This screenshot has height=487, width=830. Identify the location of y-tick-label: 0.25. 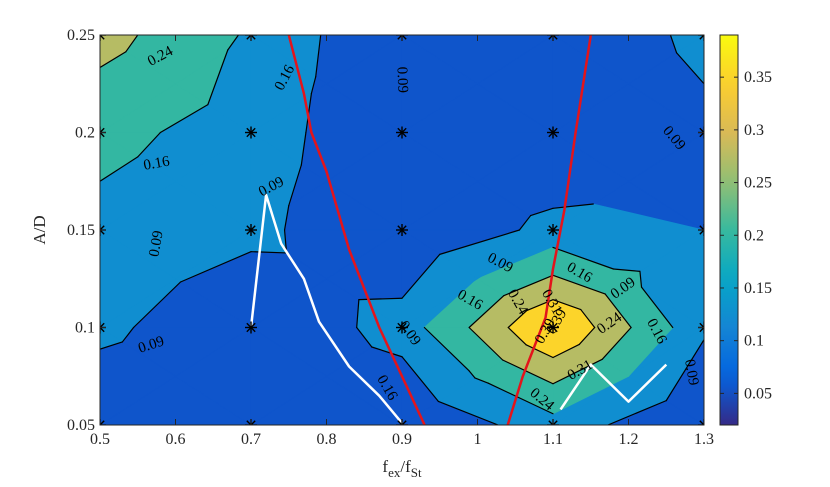
(81, 35).